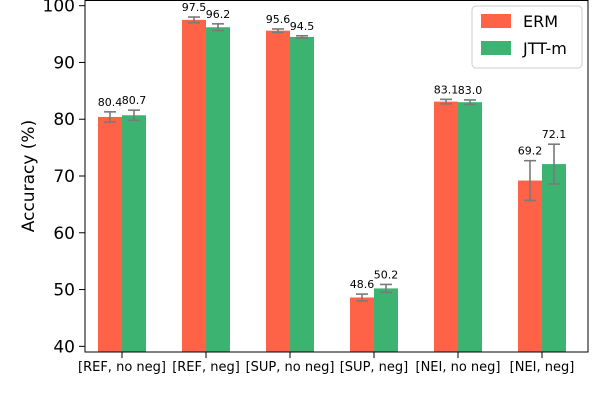 Image resolution: width=594 pixels, height=413 pixels. What do you see at coordinates (527, 37) in the screenshot?
I see `legend: ERM JTT-m` at bounding box center [527, 37].